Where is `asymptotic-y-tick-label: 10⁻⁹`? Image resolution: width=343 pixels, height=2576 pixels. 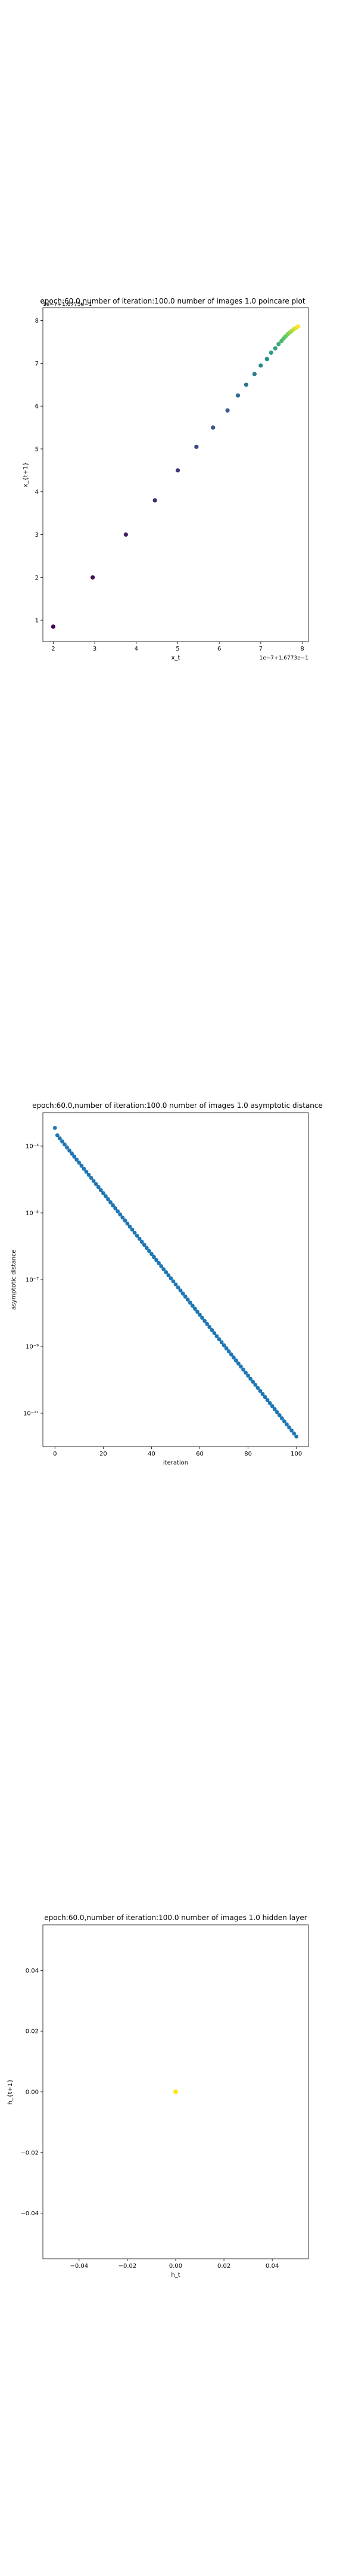
asymptotic-y-tick-label: 10⁻⁹ is located at coordinates (33, 1348).